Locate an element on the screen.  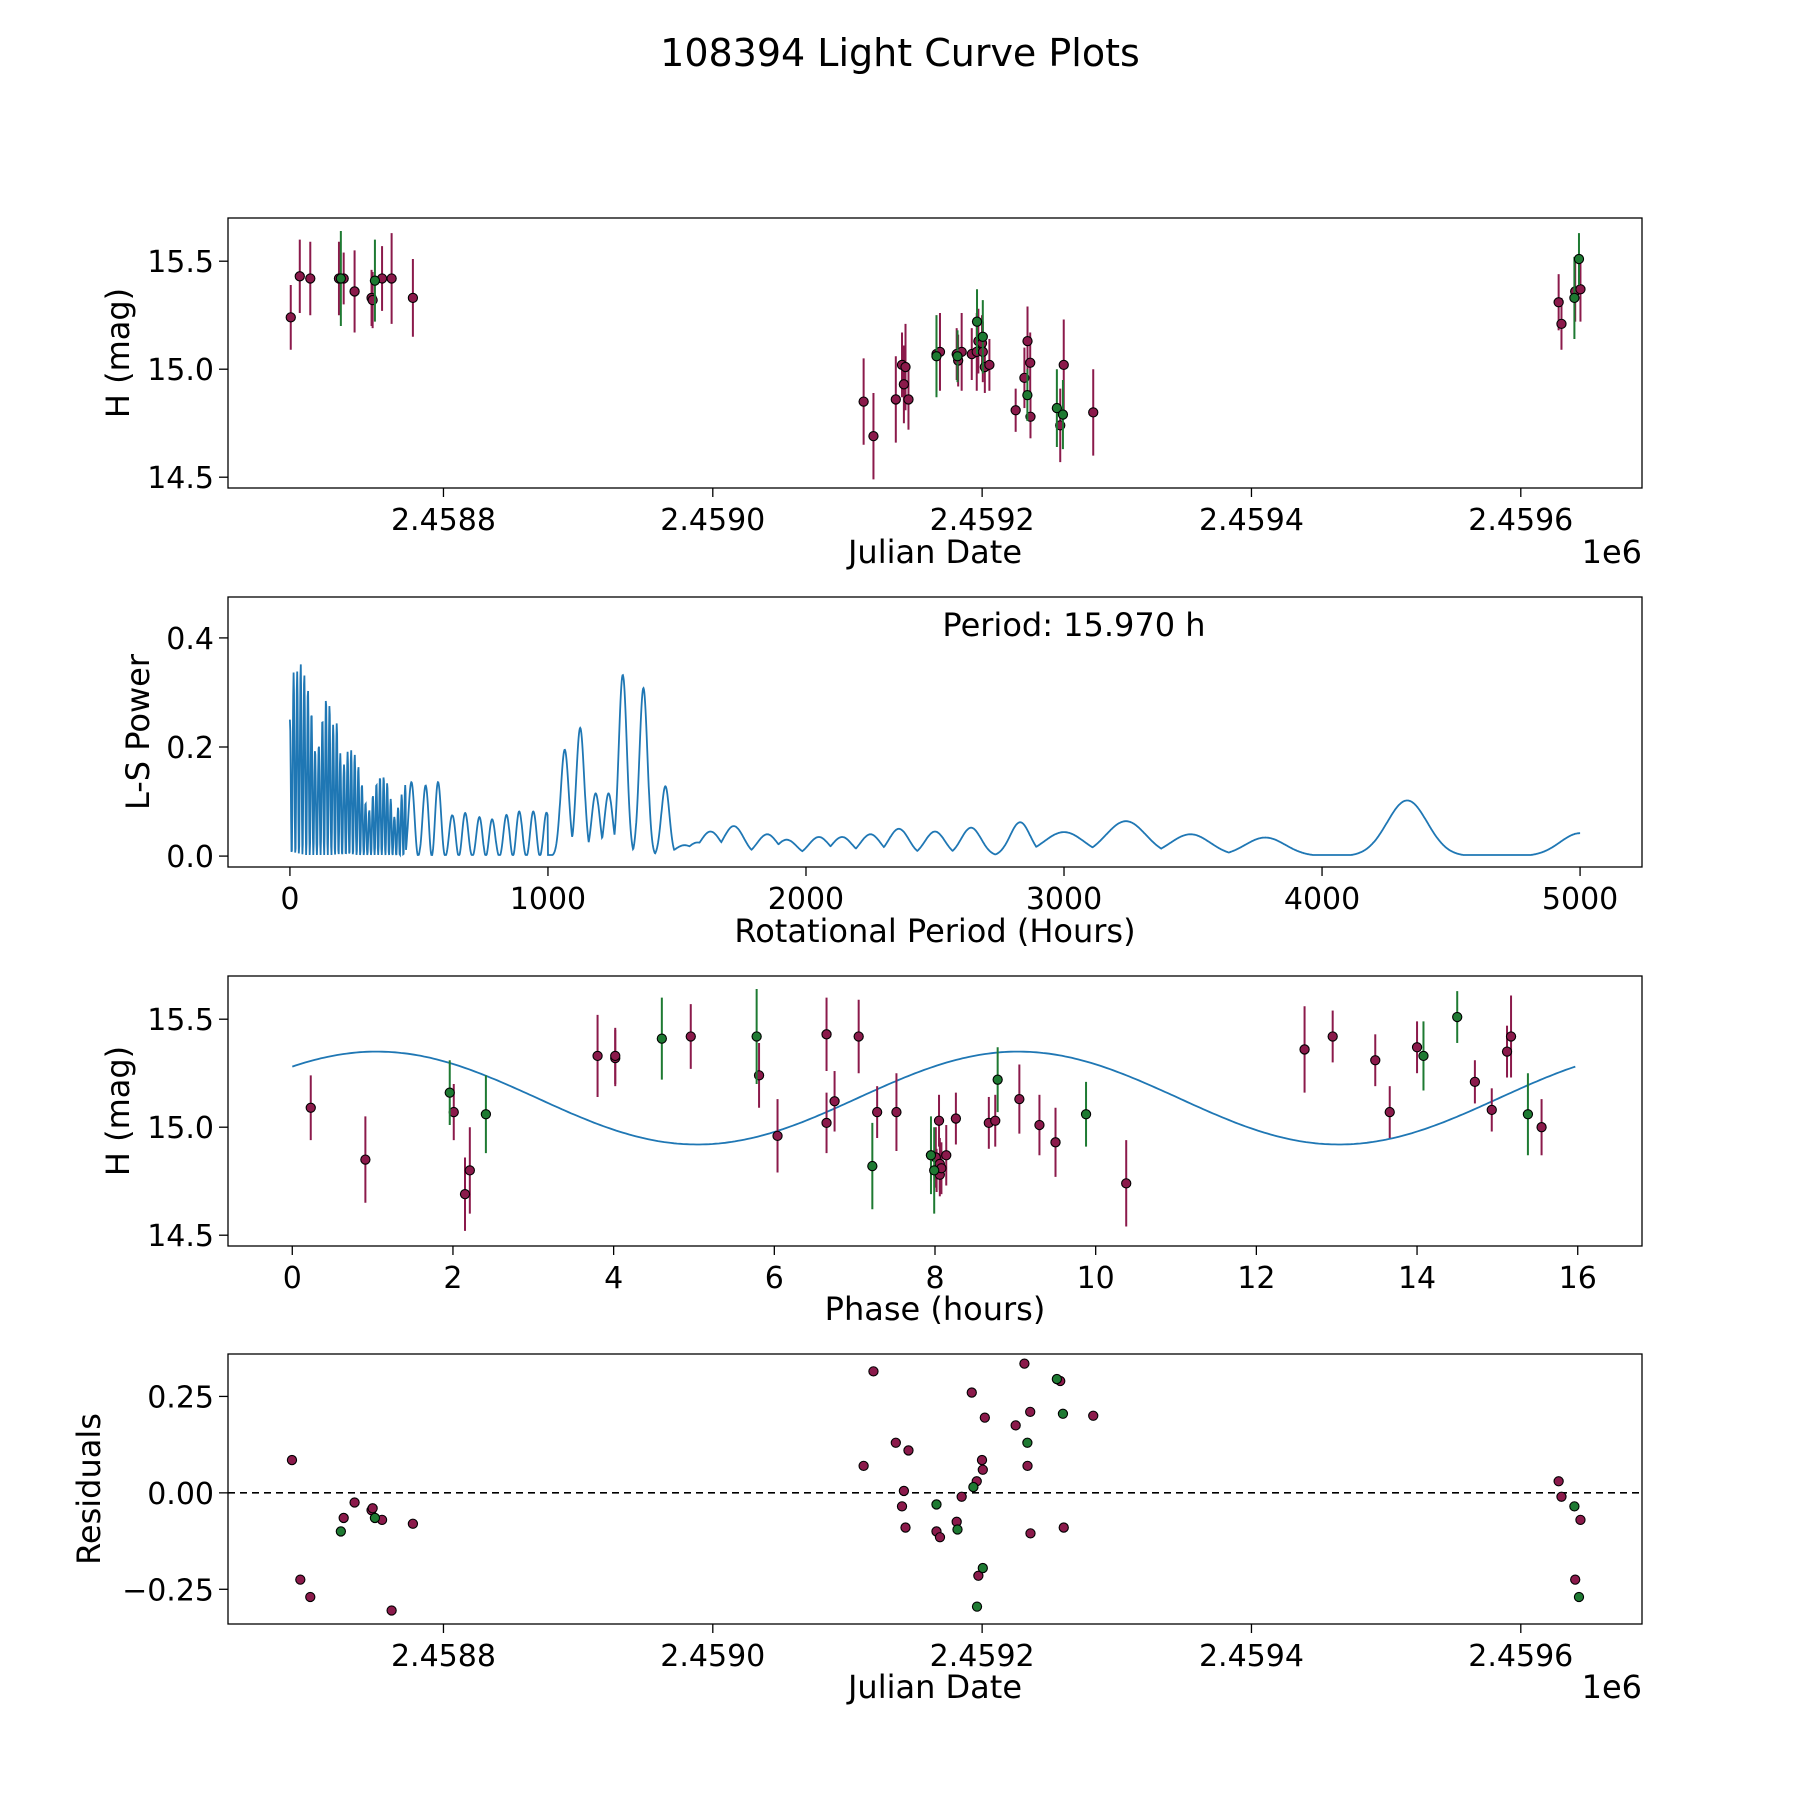
periodogram-annotation: Period: 15.970 h is located at coordinates (1073, 625).